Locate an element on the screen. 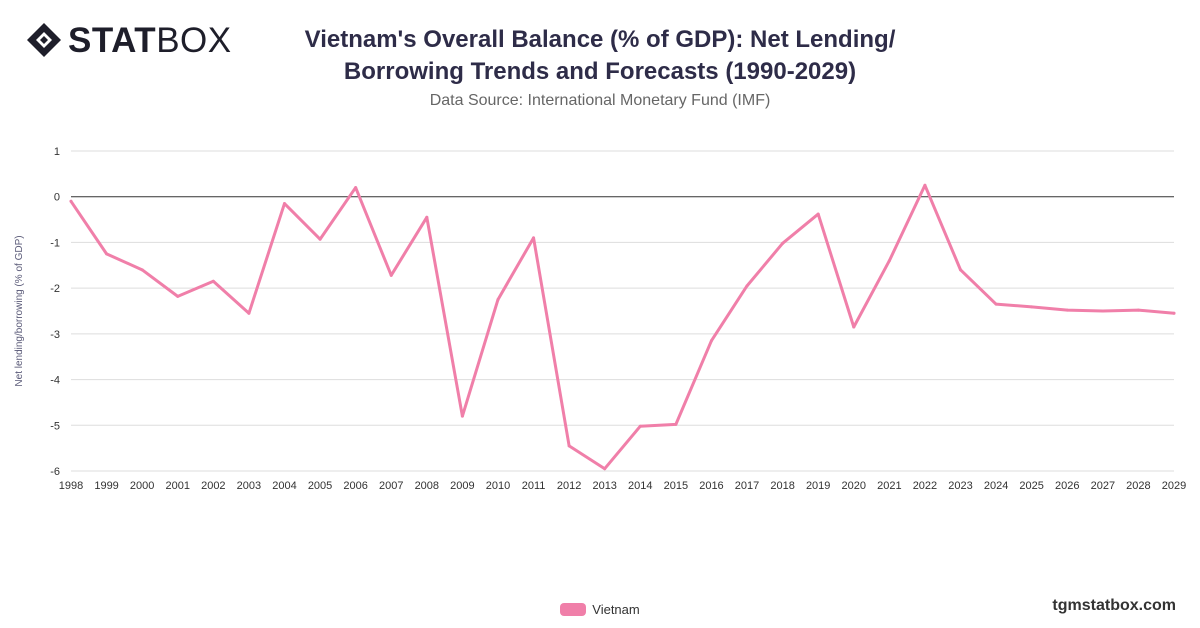 Image resolution: width=1200 pixels, height=628 pixels. x-tick-label: 2014 is located at coordinates (640, 486).